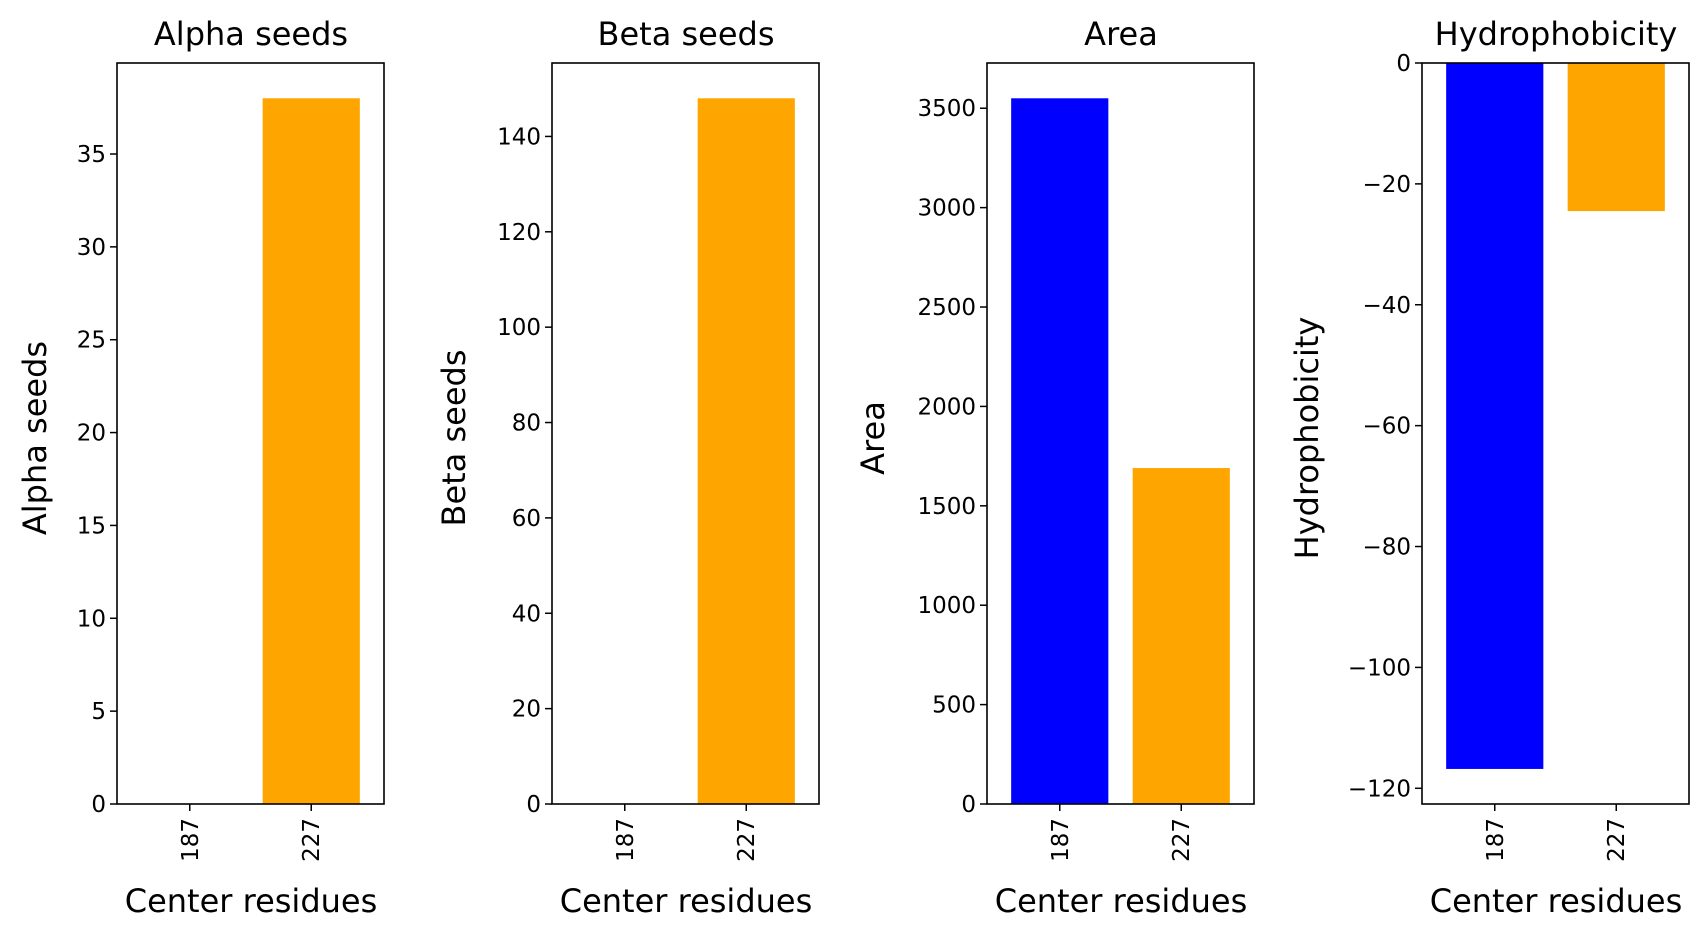 This screenshot has width=1706, height=937. What do you see at coordinates (946, 109) in the screenshot?
I see `y-tick-label: 3500` at bounding box center [946, 109].